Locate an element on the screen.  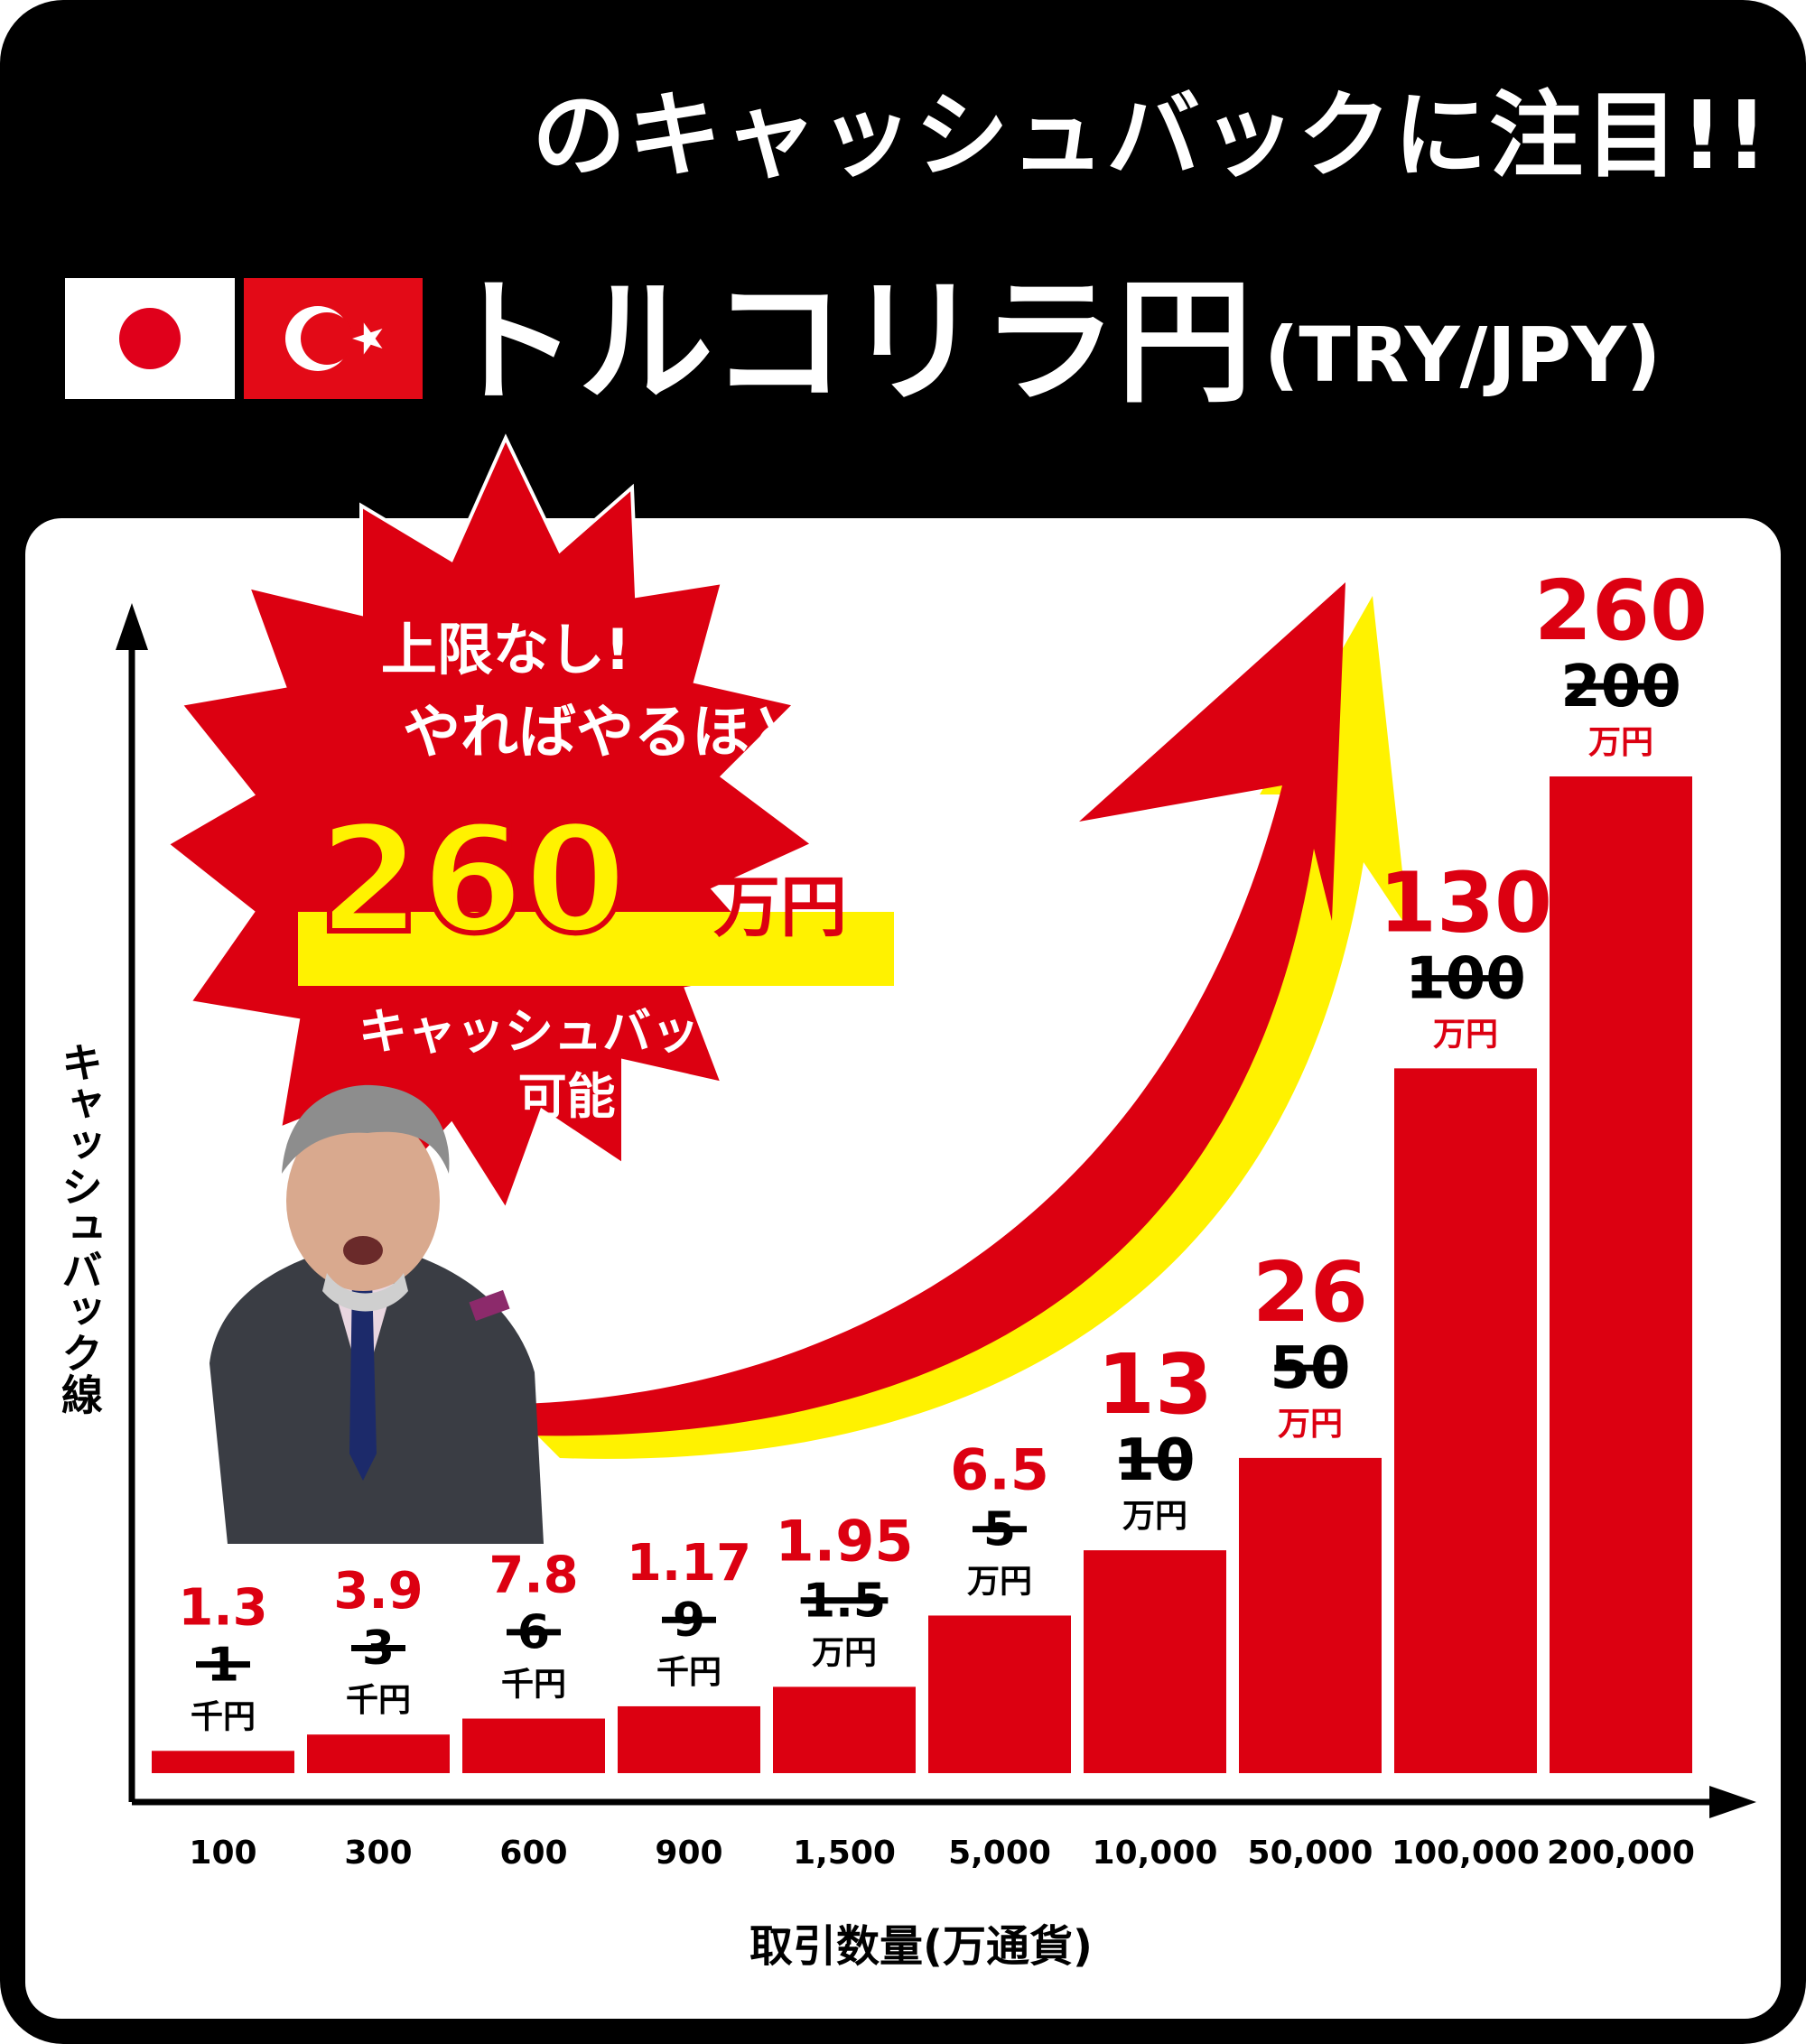
value-label: 1.95 is located at coordinates (845, 1541).